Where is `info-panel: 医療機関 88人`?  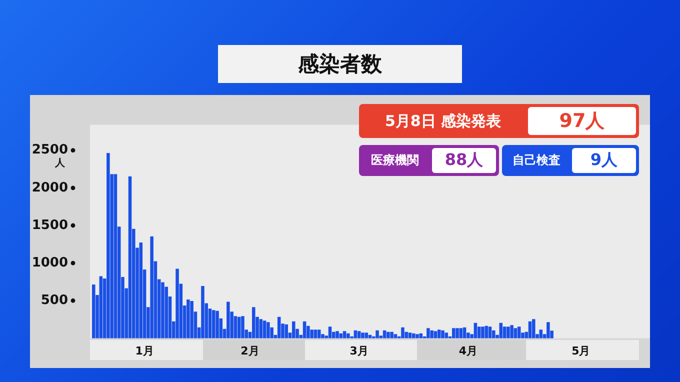 info-panel: 医療機関 88人 is located at coordinates (429, 160).